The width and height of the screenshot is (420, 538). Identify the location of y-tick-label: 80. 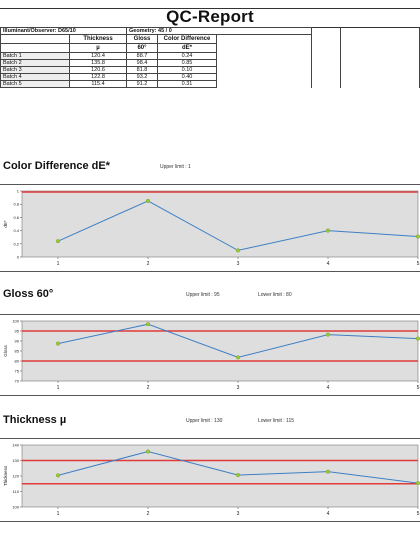
(17, 361).